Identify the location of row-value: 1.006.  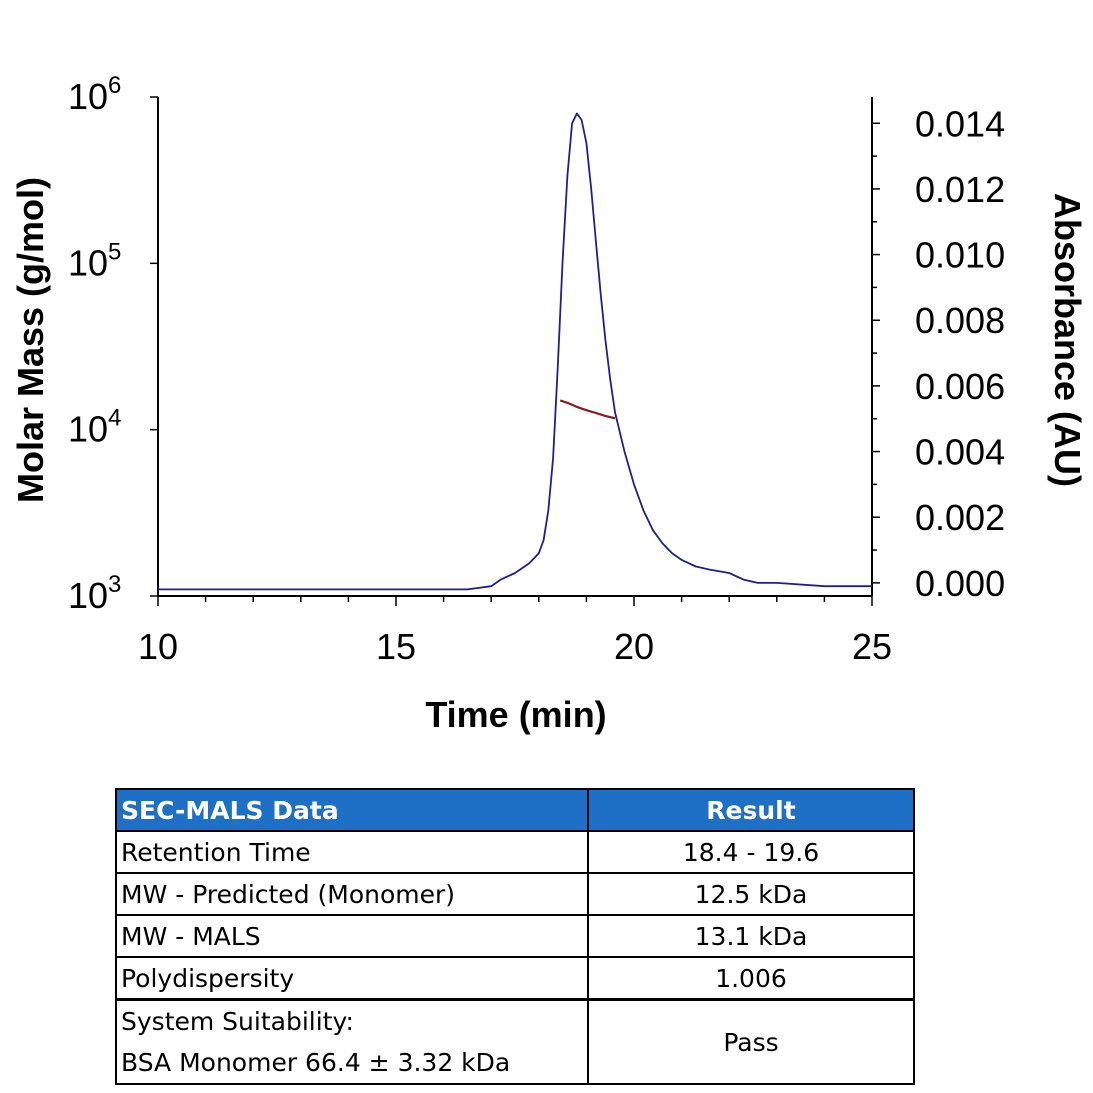
(751, 978).